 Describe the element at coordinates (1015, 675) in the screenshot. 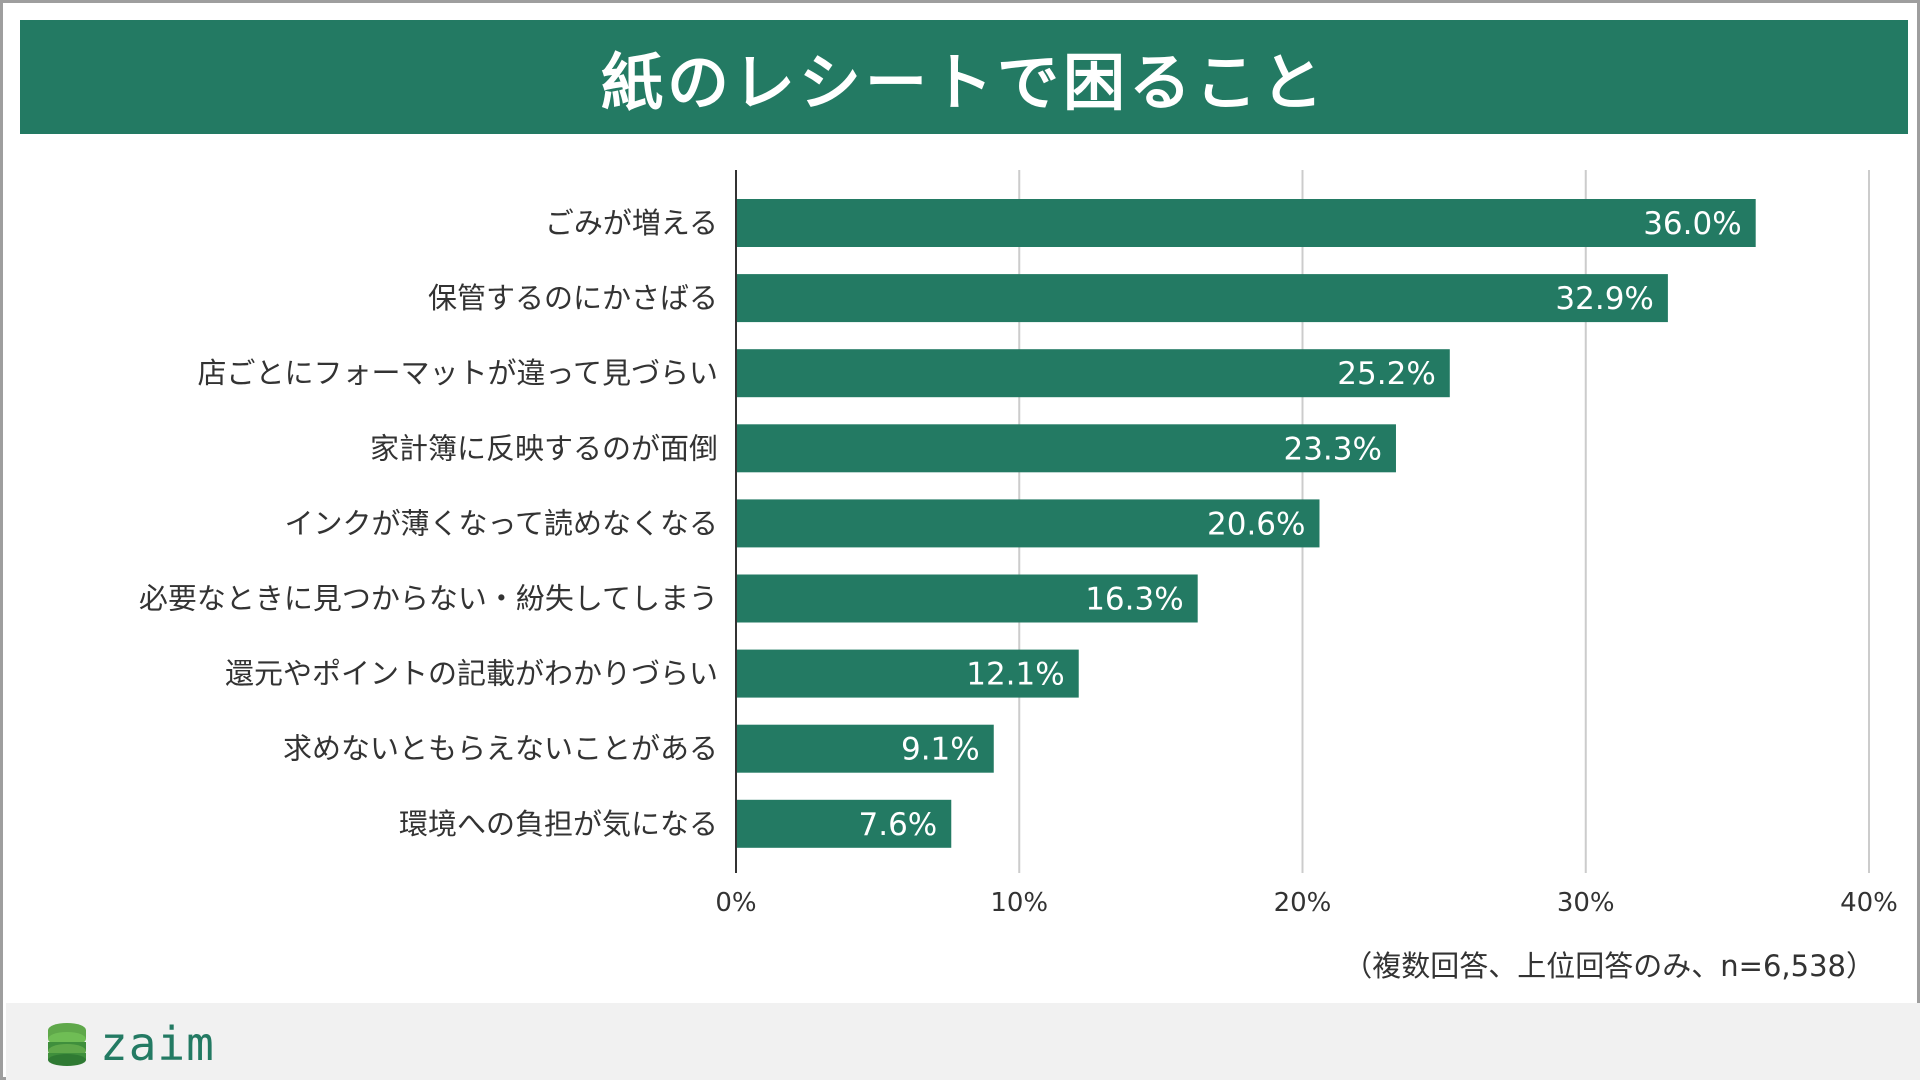

I see `data-label: 12.1%` at that location.